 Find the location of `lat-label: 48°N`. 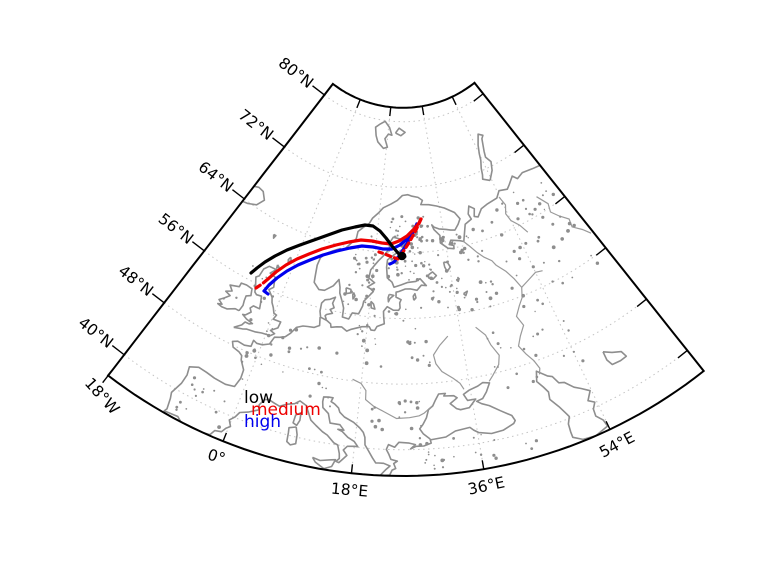

lat-label: 48°N is located at coordinates (136, 281).